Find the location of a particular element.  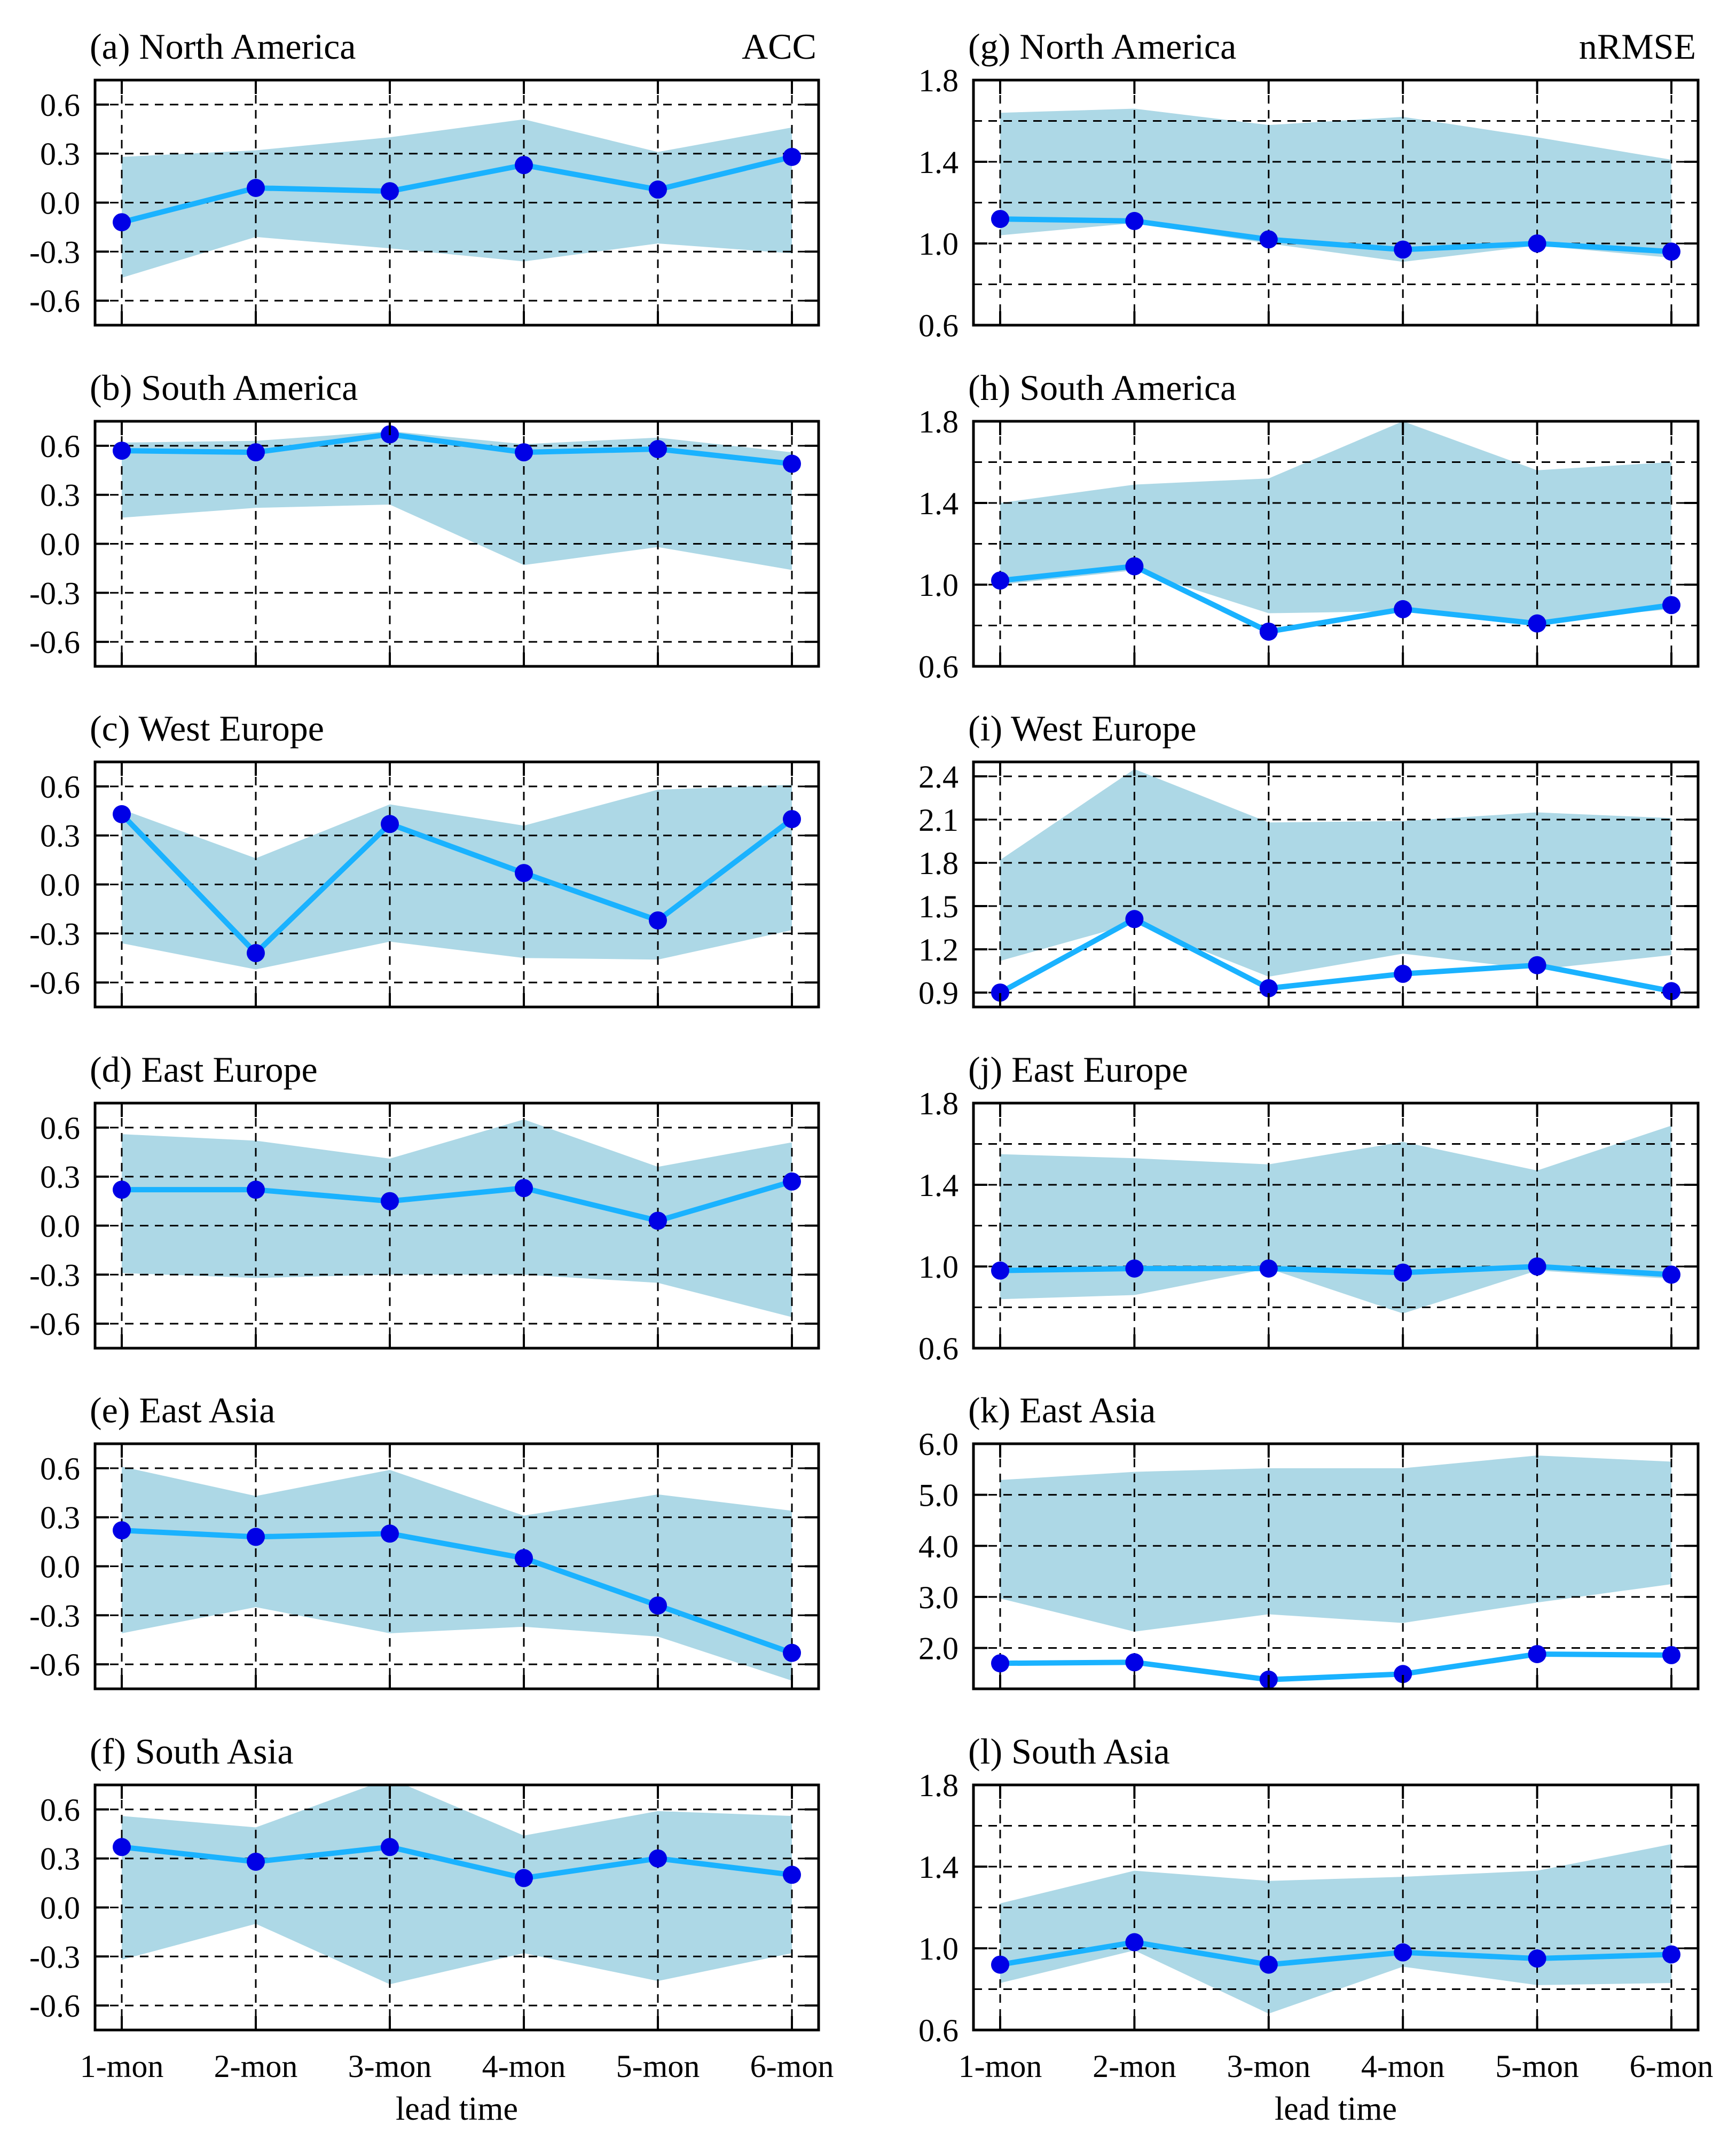

metric-label: ACC is located at coordinates (779, 46).